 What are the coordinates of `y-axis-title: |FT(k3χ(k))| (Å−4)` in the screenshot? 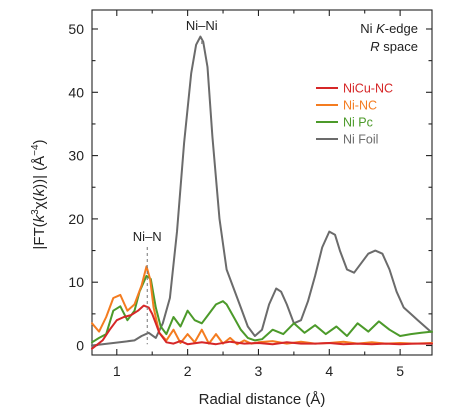 It's located at (39, 194).